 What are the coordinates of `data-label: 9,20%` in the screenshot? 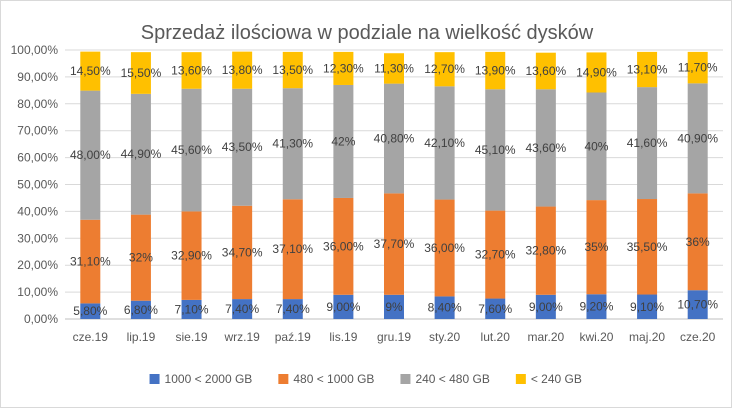 It's located at (596, 307).